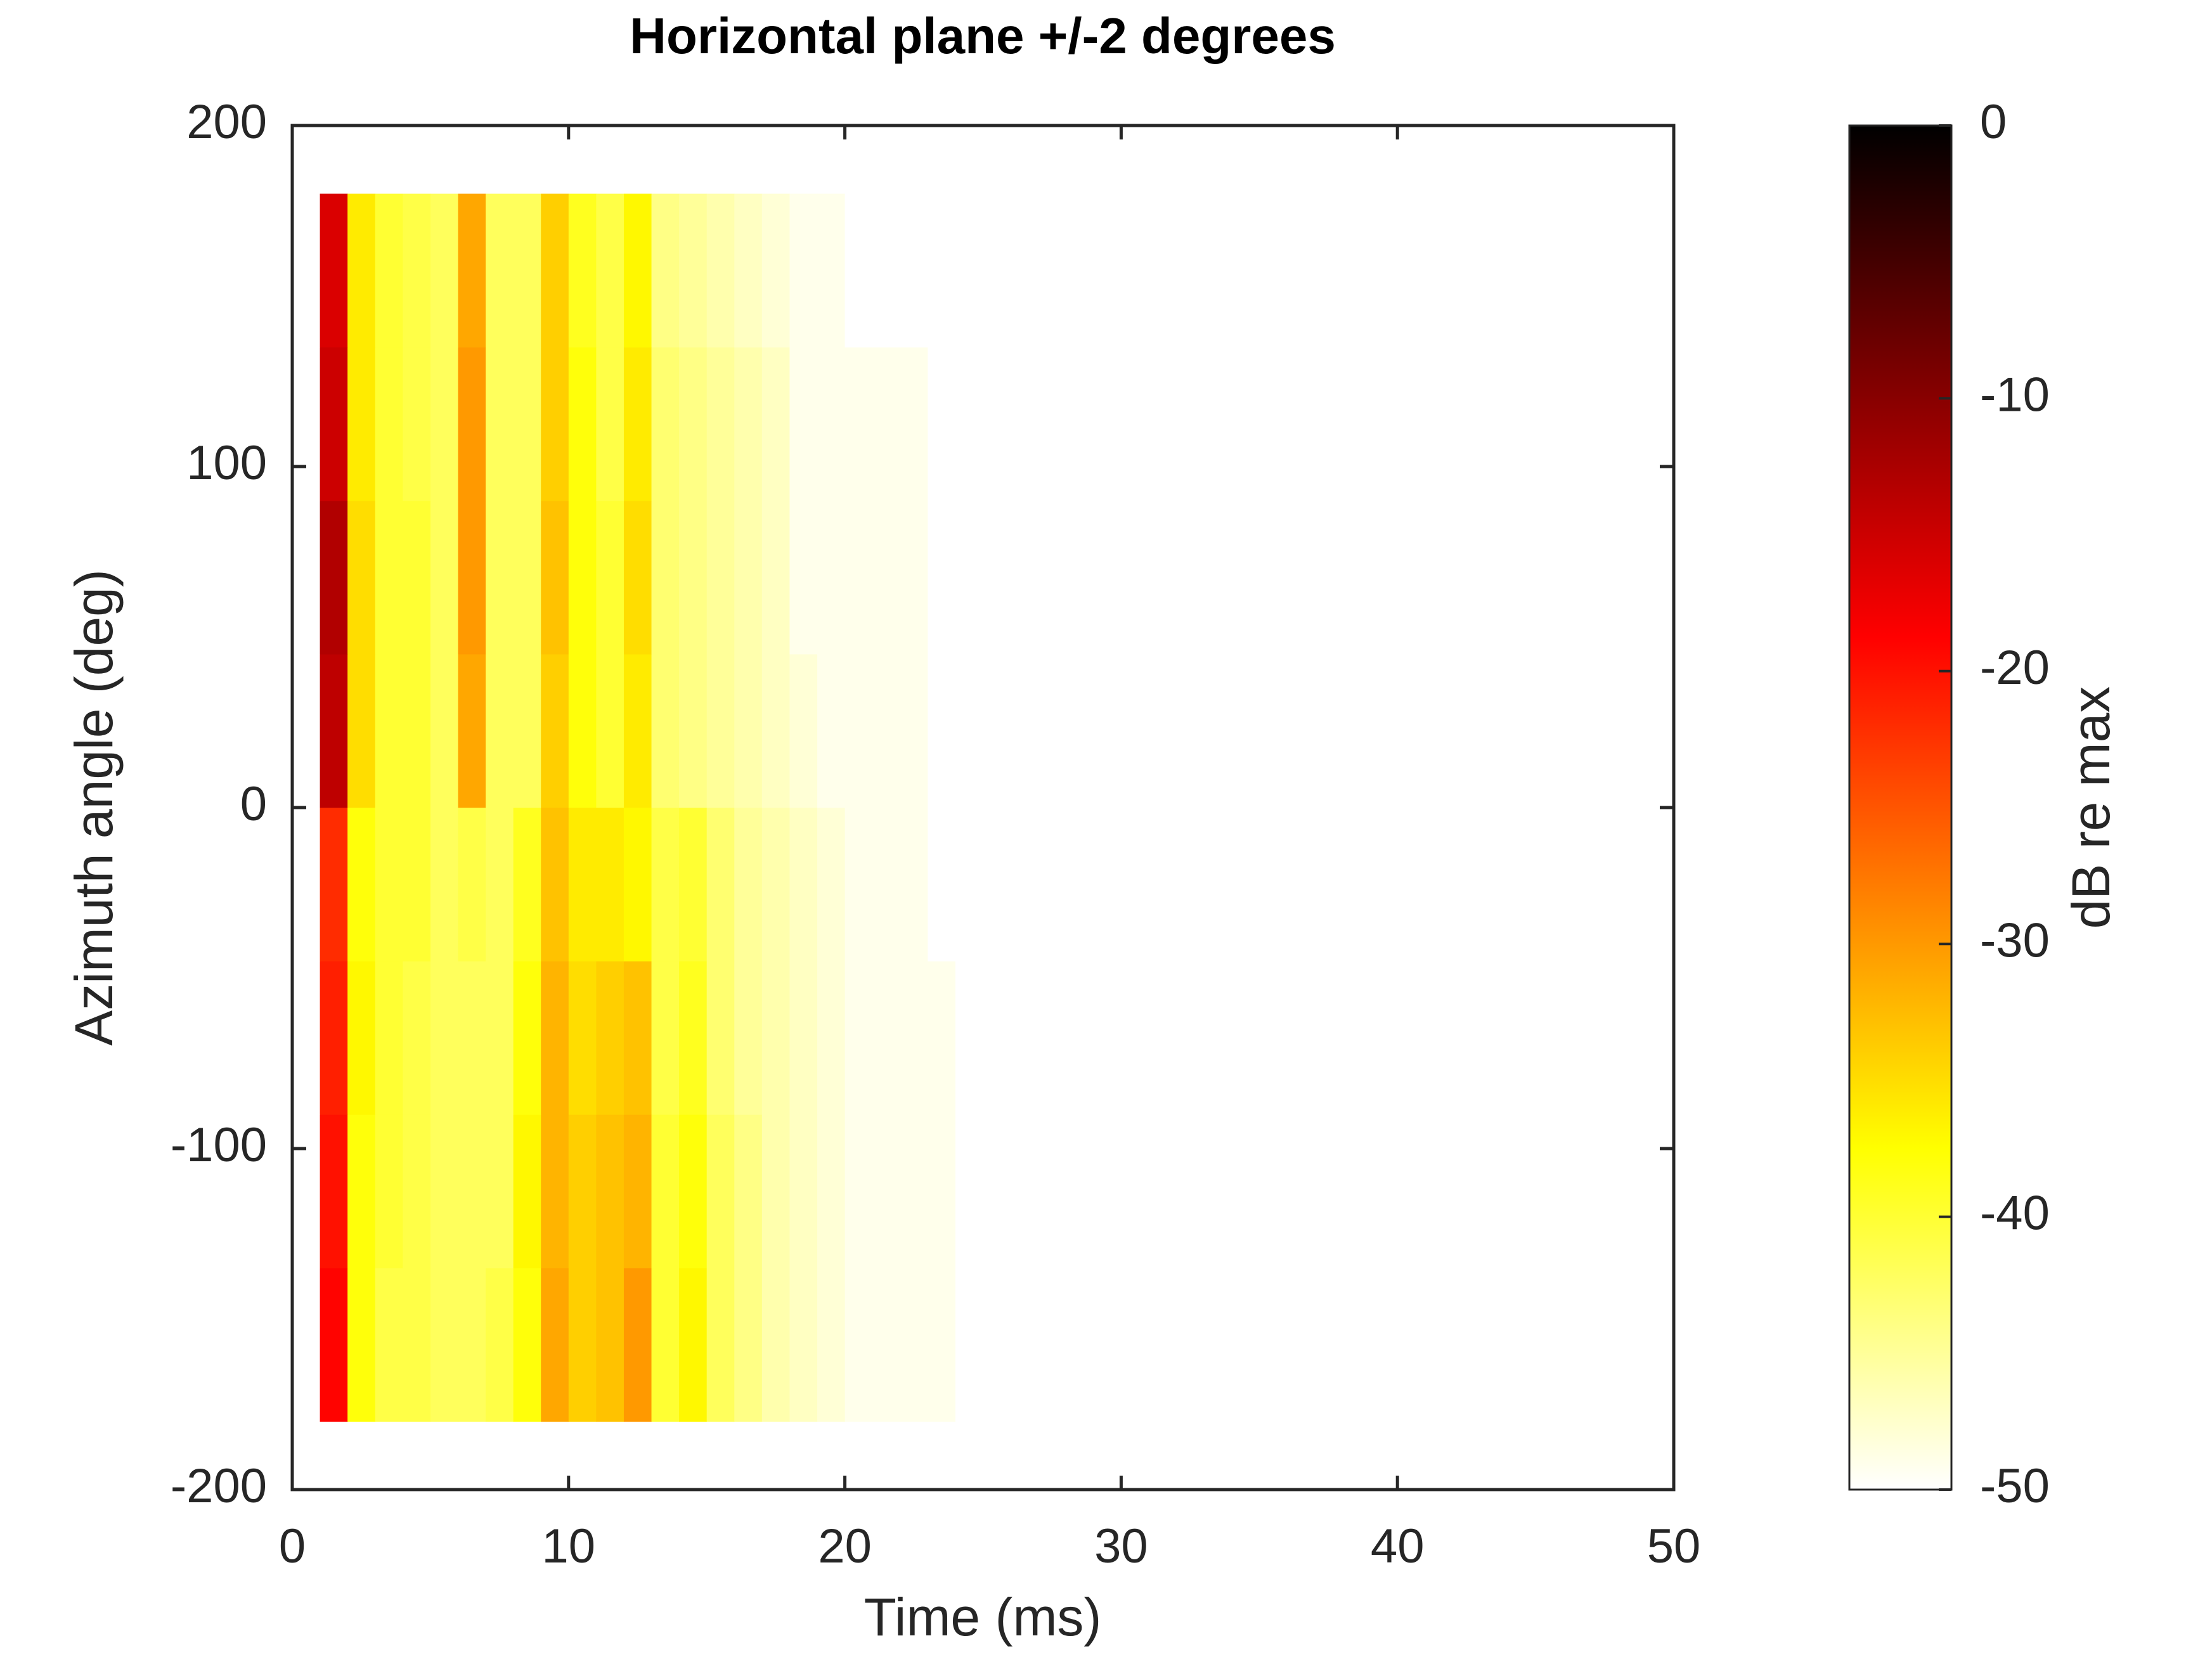 This screenshot has width=2212, height=1662. What do you see at coordinates (2091, 807) in the screenshot?
I see `colorbar-label: dB re max` at bounding box center [2091, 807].